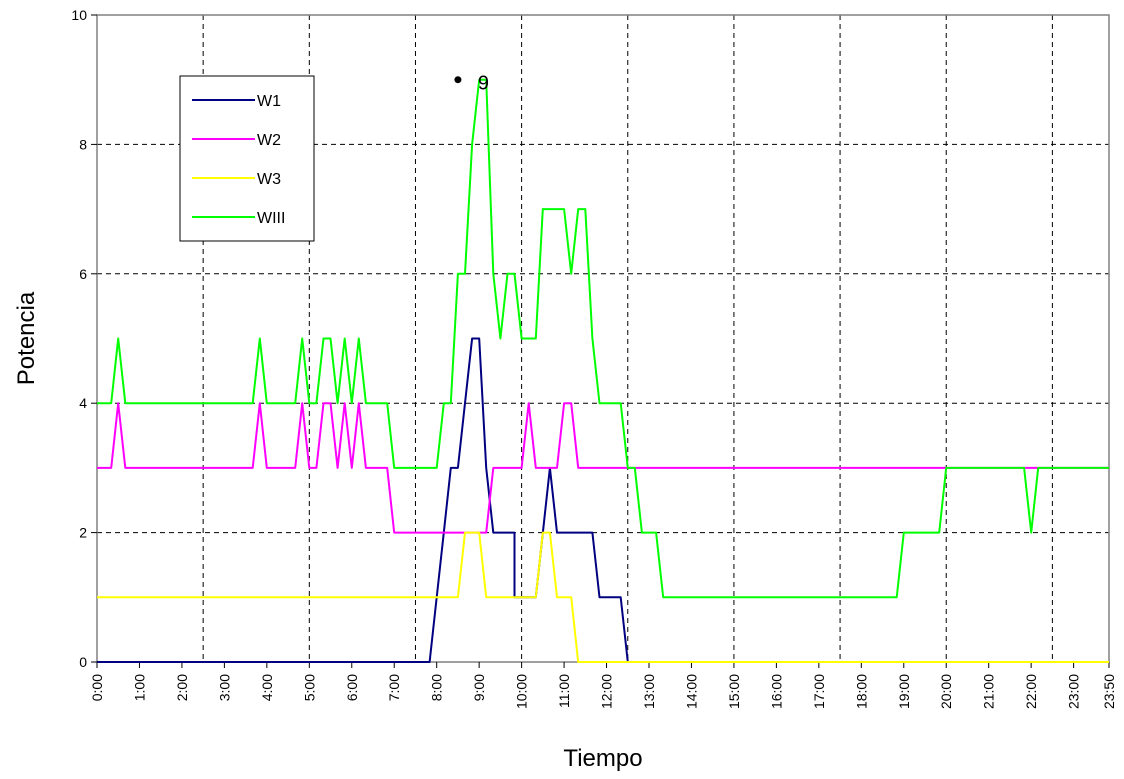 Image resolution: width=1124 pixels, height=779 pixels. I want to click on x-tick-label: 19:00, so click(904, 691).